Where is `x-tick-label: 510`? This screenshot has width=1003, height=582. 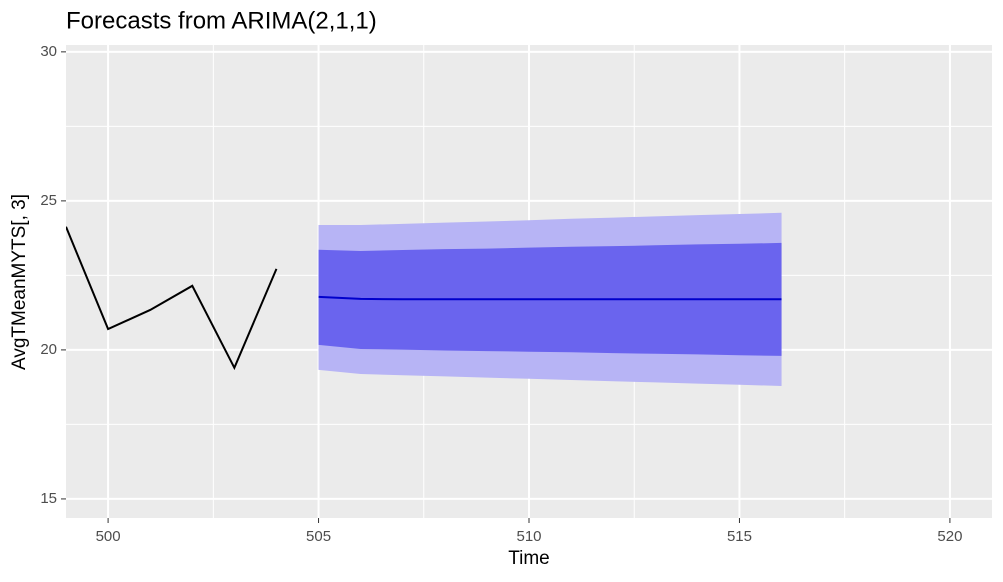 x-tick-label: 510 is located at coordinates (528, 536).